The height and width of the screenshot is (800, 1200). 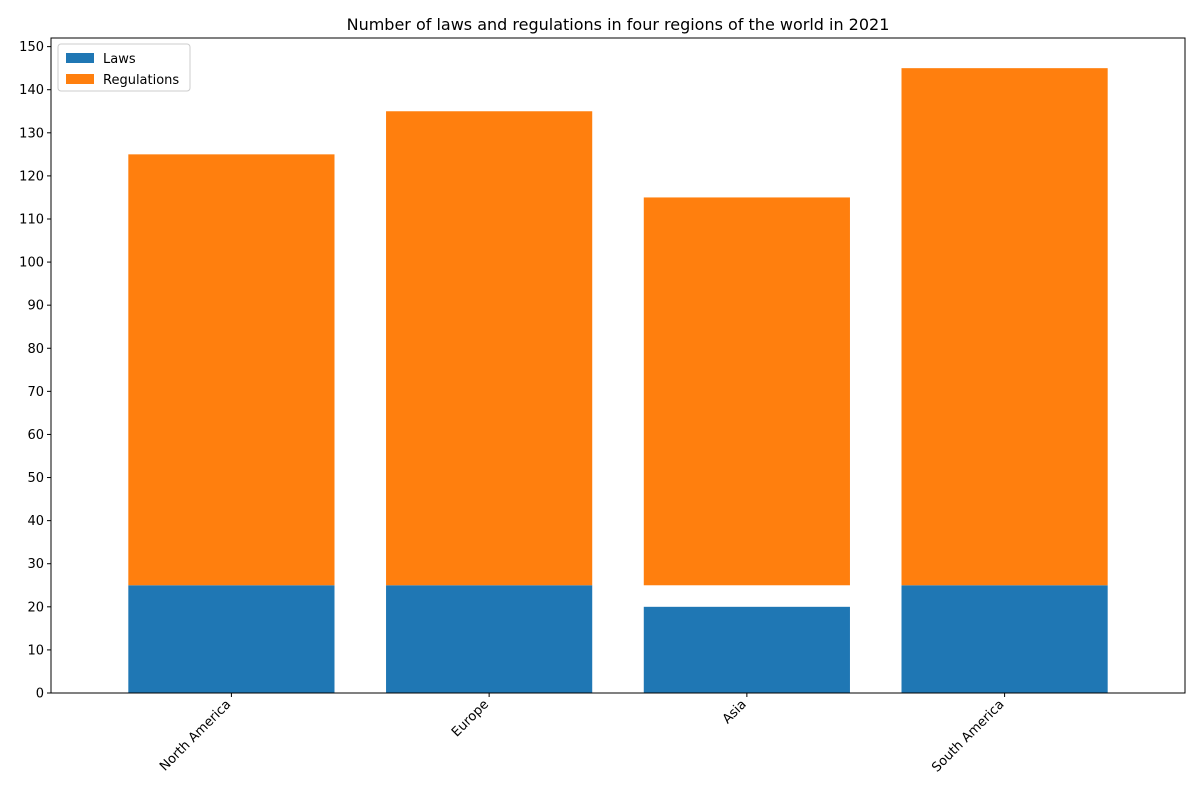 What do you see at coordinates (35, 478) in the screenshot?
I see `y-tick-label: 50` at bounding box center [35, 478].